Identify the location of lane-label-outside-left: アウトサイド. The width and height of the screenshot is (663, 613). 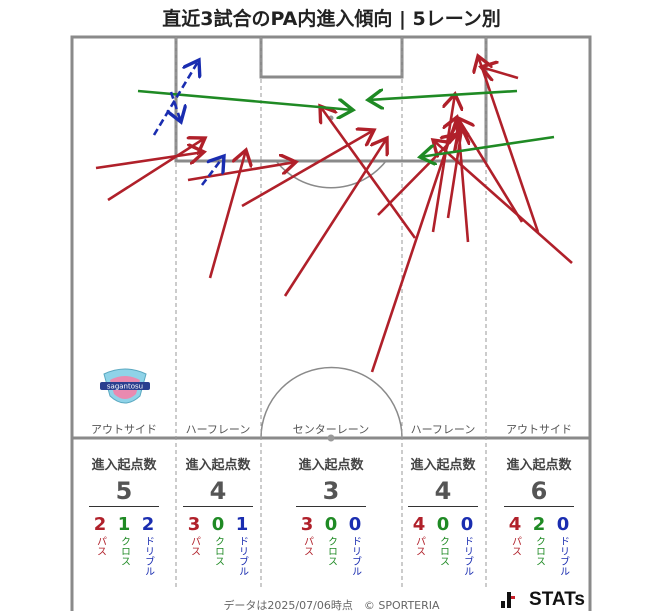
(124, 429).